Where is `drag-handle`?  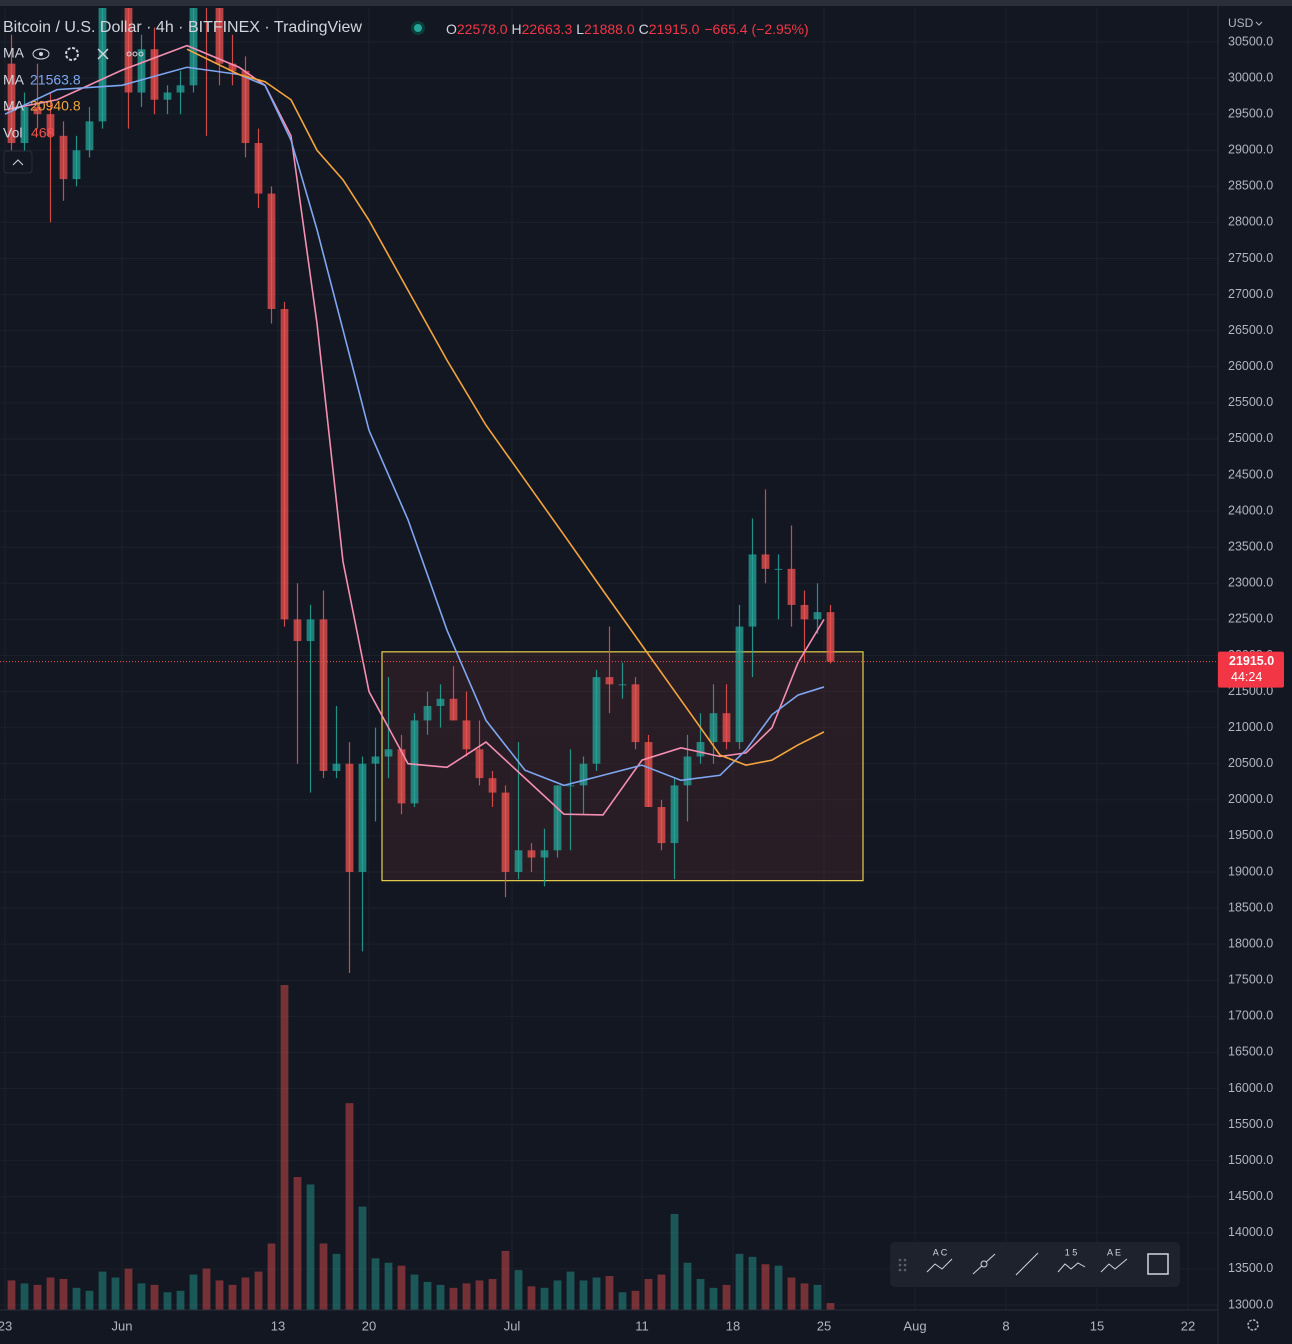
drag-handle is located at coordinates (902, 1265).